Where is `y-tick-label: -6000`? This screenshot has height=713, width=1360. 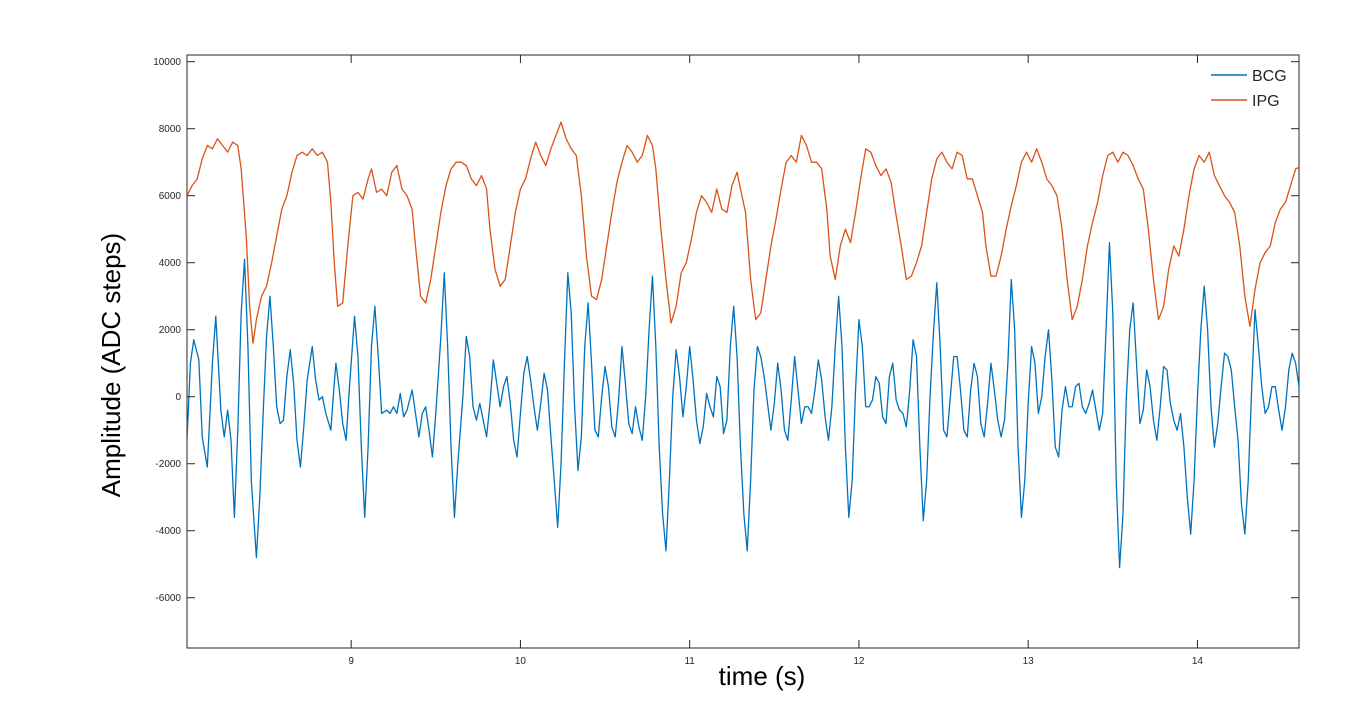
y-tick-label: -6000 is located at coordinates (168, 598).